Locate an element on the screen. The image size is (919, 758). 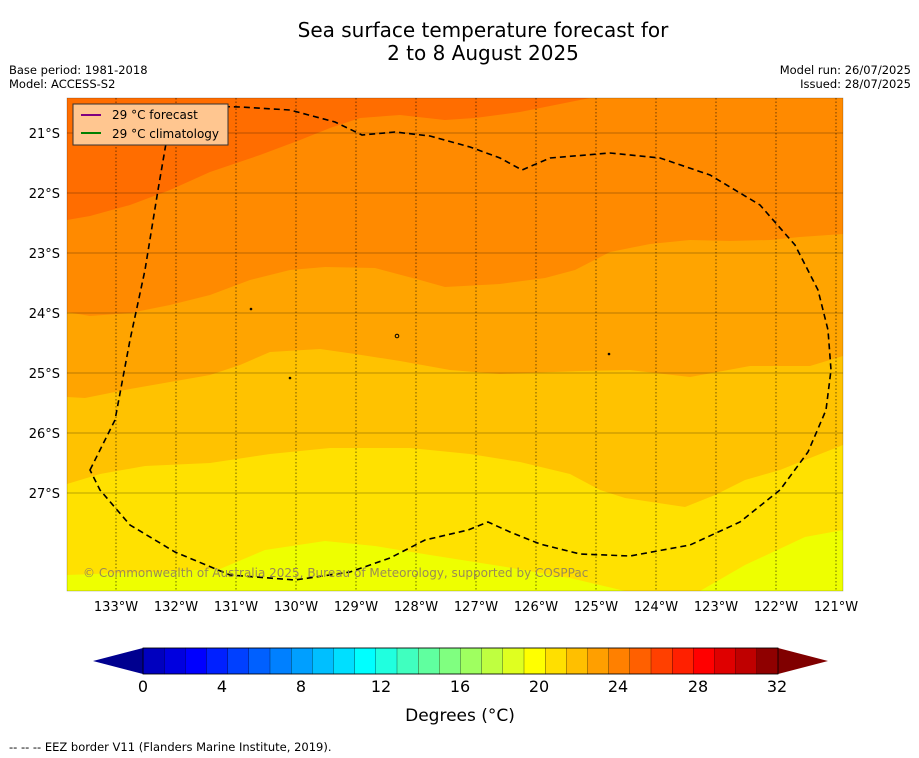
header-left-info: Base period: 1981-2018 Model: ACCESS-S2 is located at coordinates (78, 77).